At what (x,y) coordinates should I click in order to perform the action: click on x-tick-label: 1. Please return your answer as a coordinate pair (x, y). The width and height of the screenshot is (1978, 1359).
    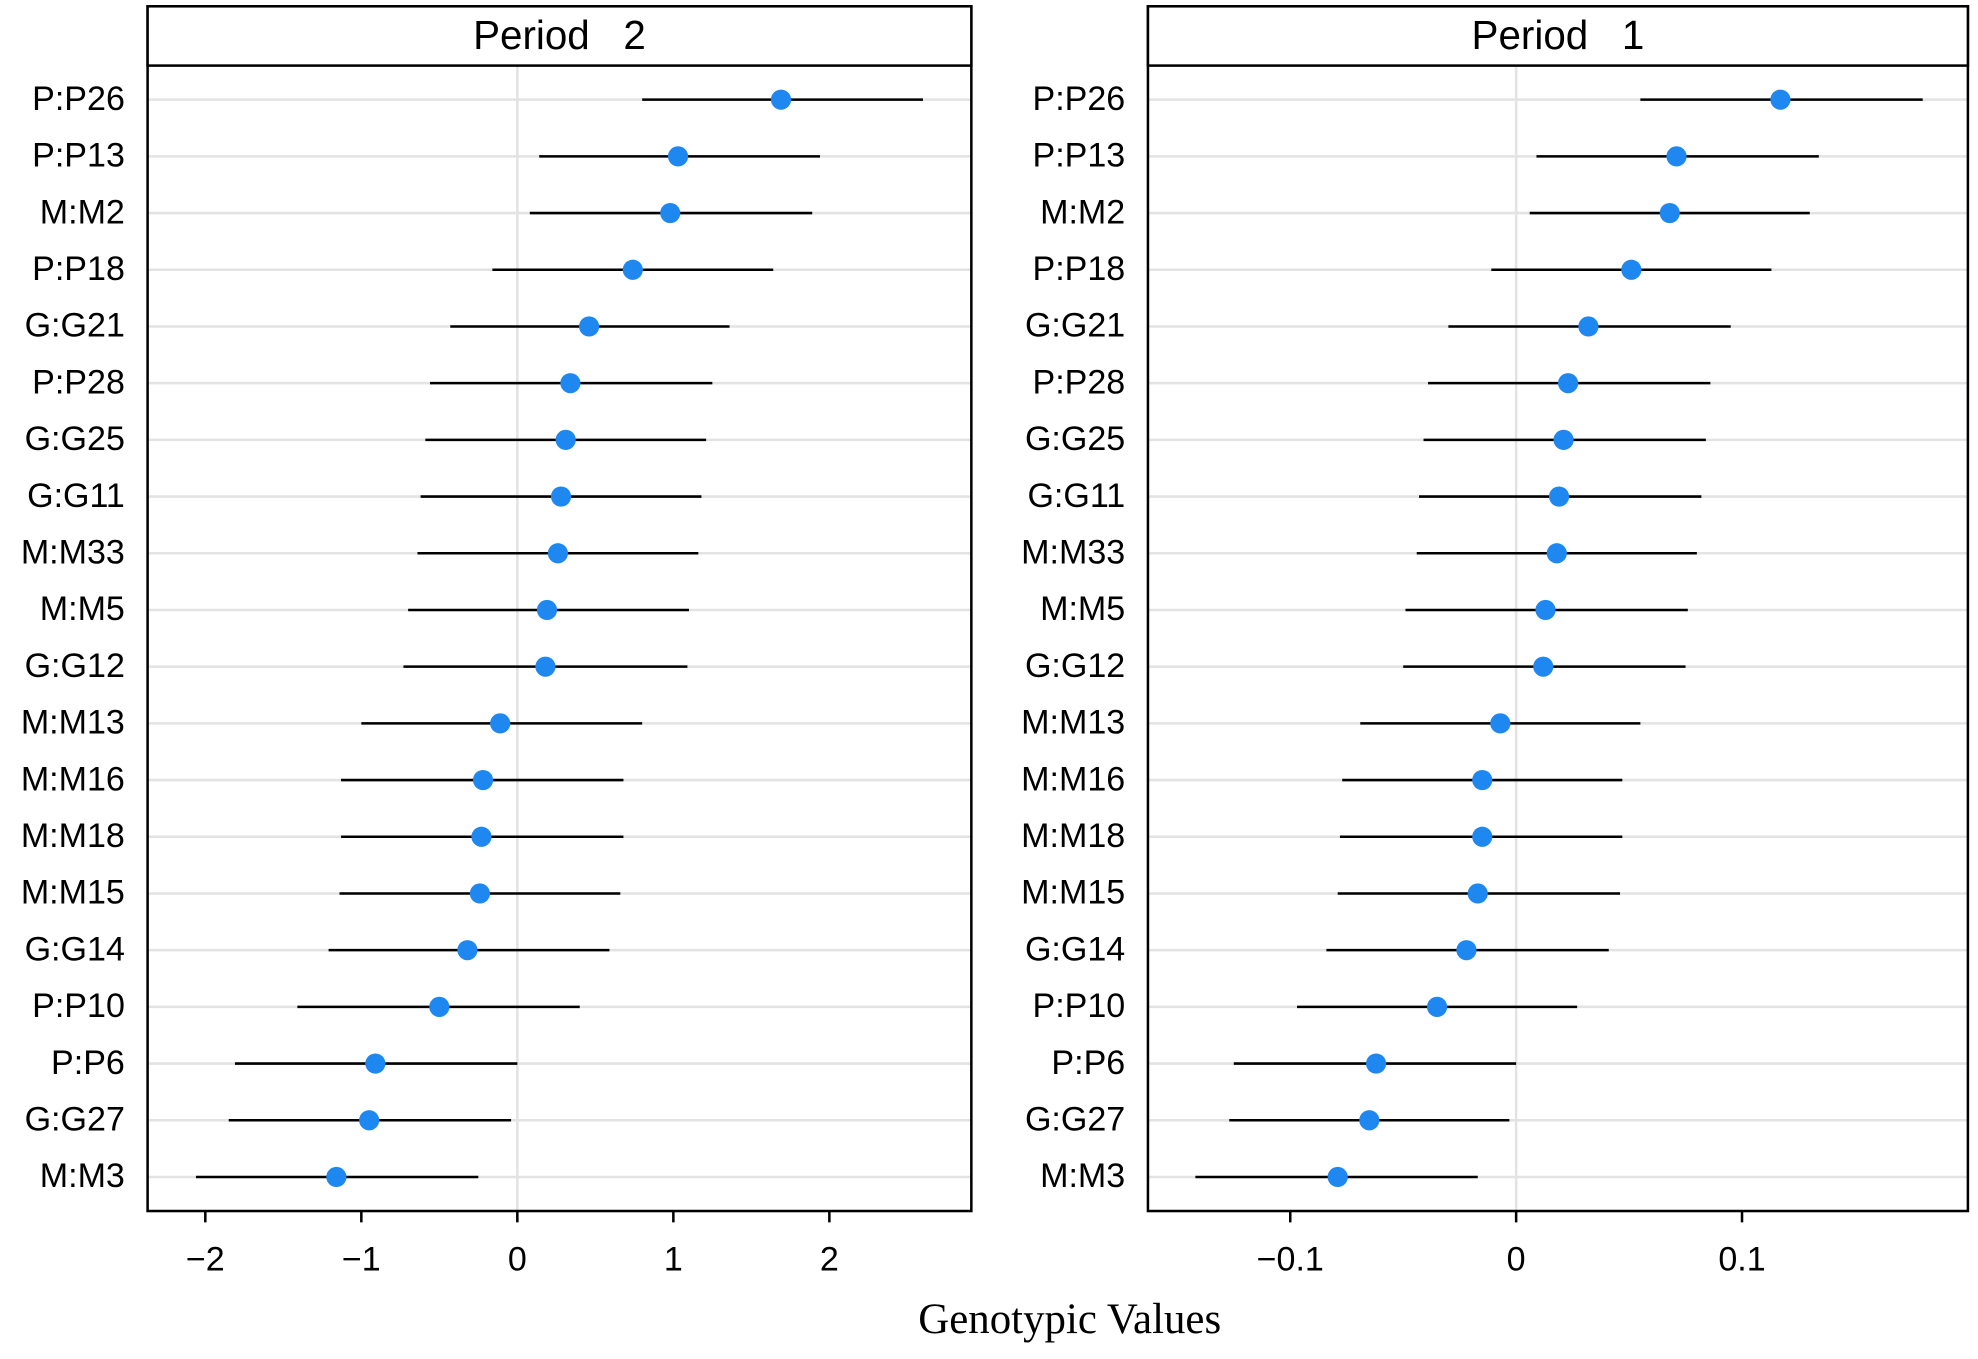
    Looking at the image, I should click on (673, 1259).